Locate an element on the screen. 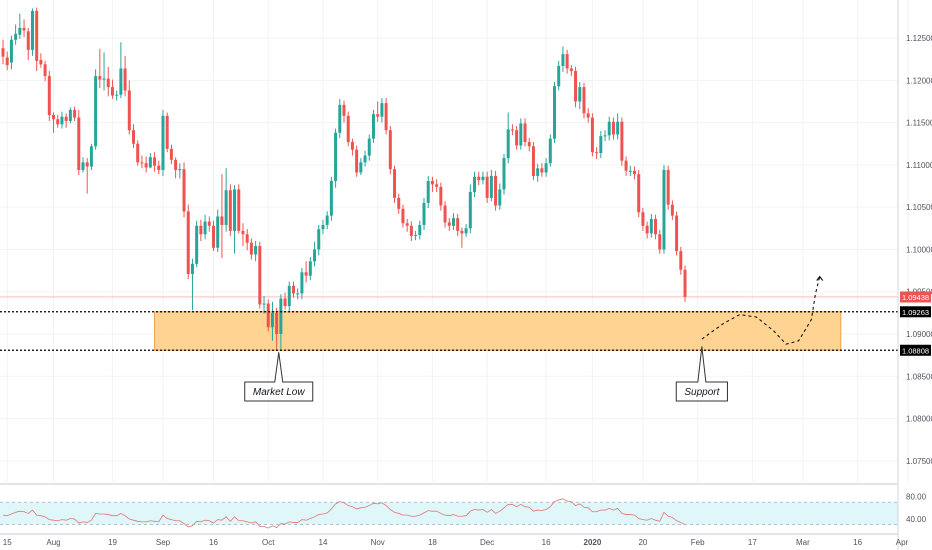 The width and height of the screenshot is (932, 550). callout: Market Low is located at coordinates (279, 377).